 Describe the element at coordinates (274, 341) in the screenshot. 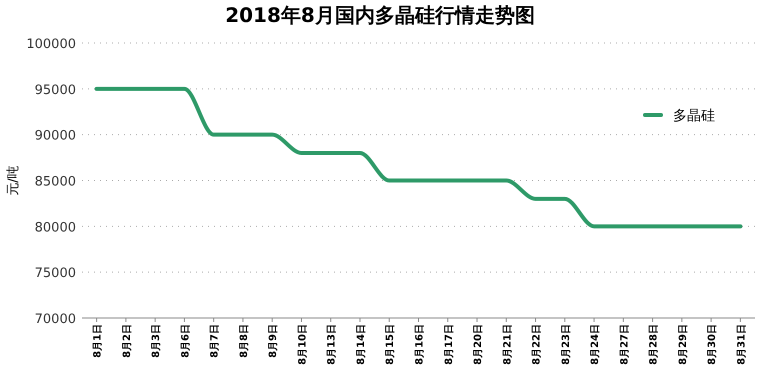

I see `x-tick-label: 8月9日` at that location.